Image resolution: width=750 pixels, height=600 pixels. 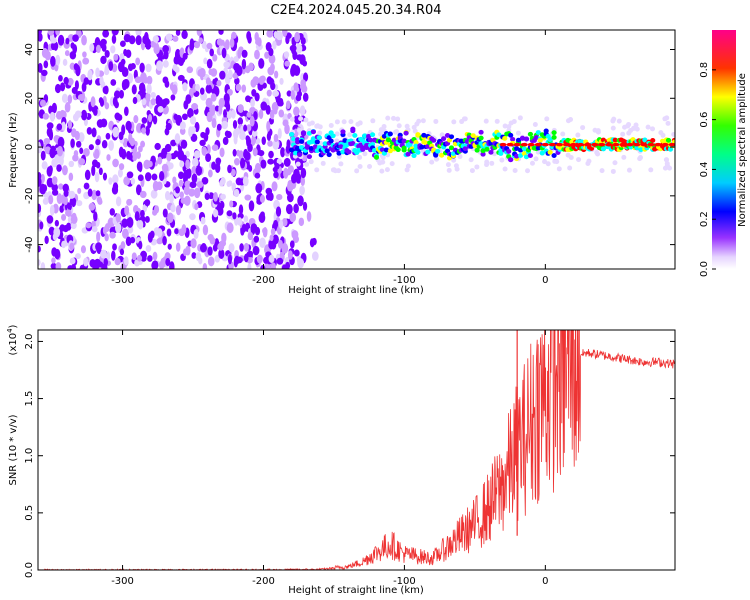 What do you see at coordinates (707, 169) in the screenshot?
I see `colorbar-ticks: 0.0 0.2 0.4 0.6 0.8` at bounding box center [707, 169].